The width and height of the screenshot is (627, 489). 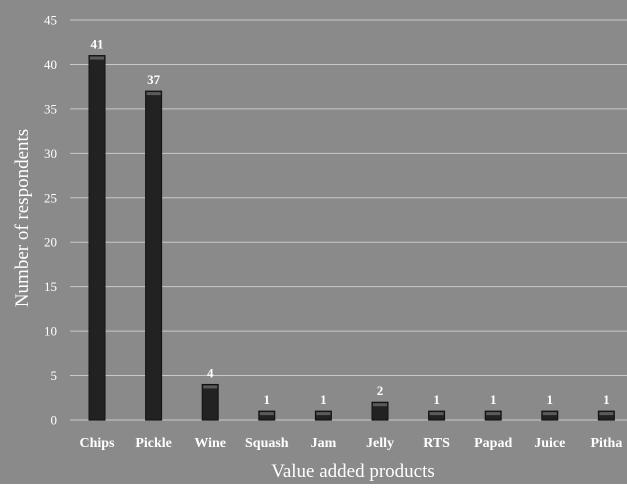 What do you see at coordinates (50, 286) in the screenshot?
I see `y-tick-label: 15` at bounding box center [50, 286].